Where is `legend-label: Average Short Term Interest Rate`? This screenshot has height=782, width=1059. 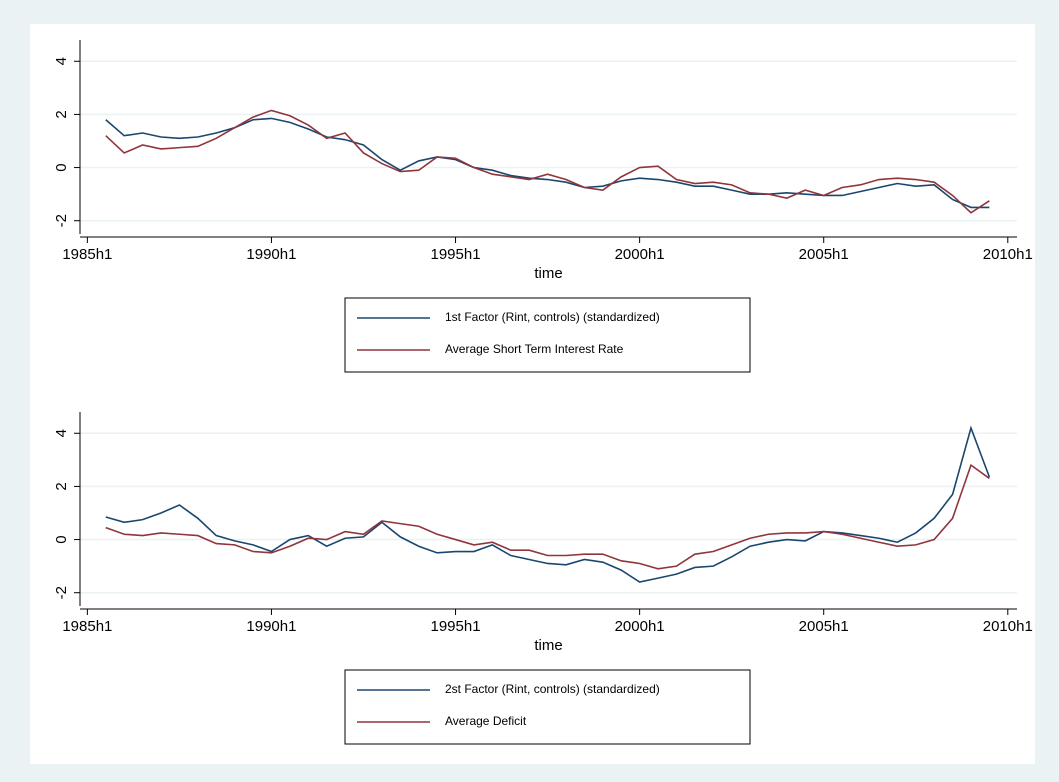 legend-label: Average Short Term Interest Rate is located at coordinates (534, 349).